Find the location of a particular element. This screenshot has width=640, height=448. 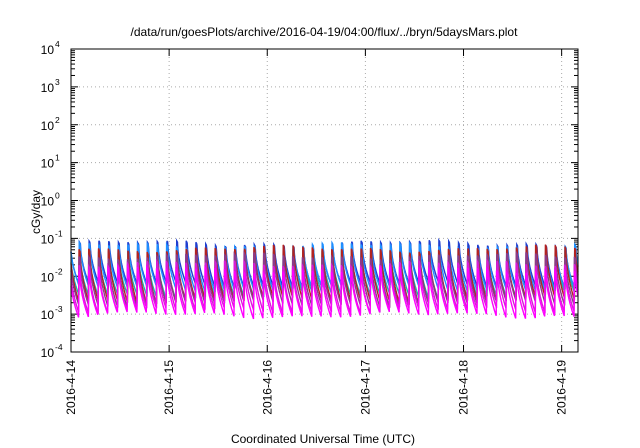

y-tick-exponent: -2 is located at coordinates (59, 271).